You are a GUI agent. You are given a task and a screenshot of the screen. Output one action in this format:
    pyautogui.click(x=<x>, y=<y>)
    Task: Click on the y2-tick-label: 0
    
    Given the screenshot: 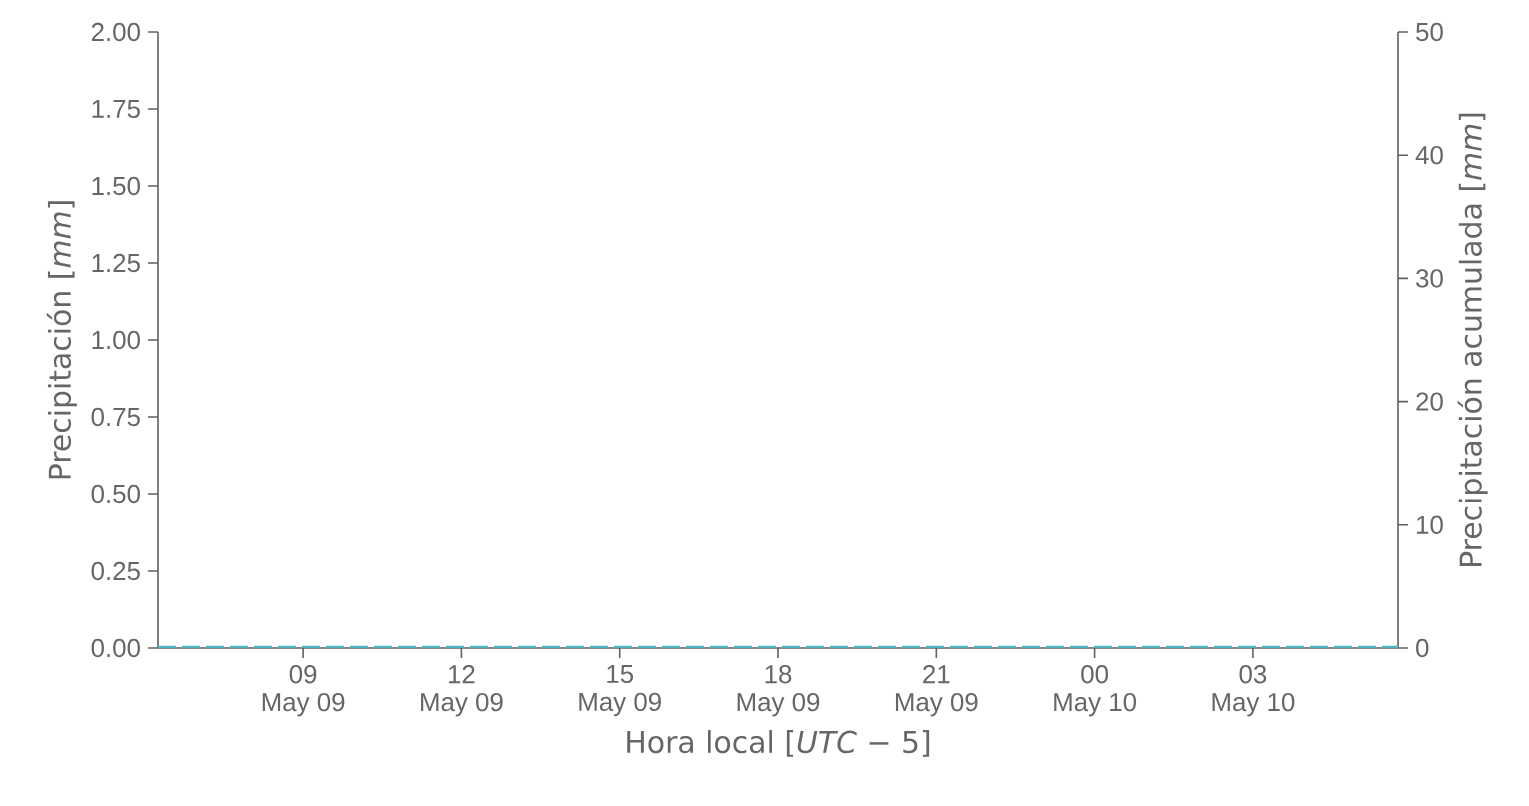 What is the action you would take?
    pyautogui.click(x=1422, y=648)
    